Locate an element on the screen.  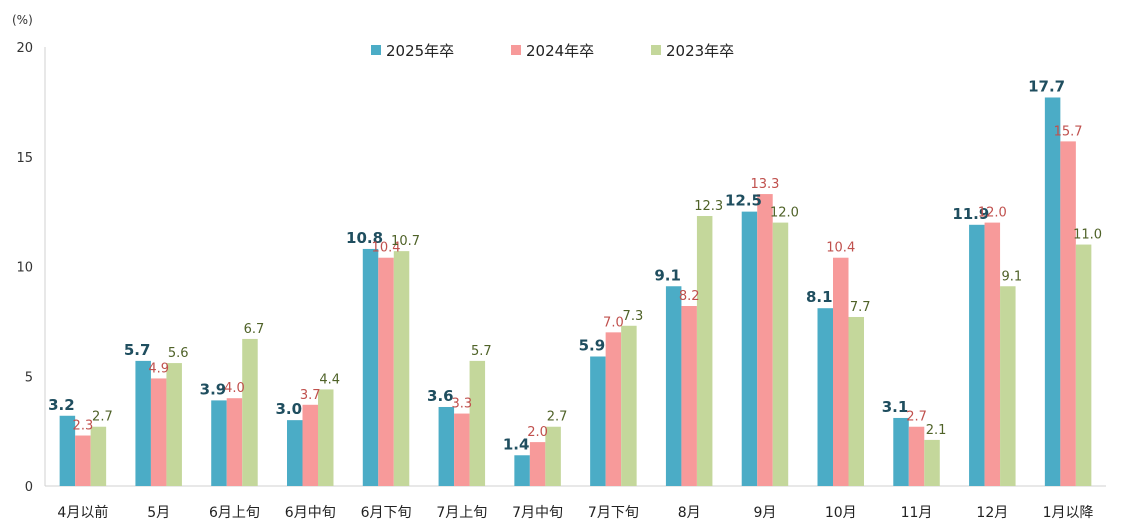
bar-value-label: 4.9 is located at coordinates (158, 368).